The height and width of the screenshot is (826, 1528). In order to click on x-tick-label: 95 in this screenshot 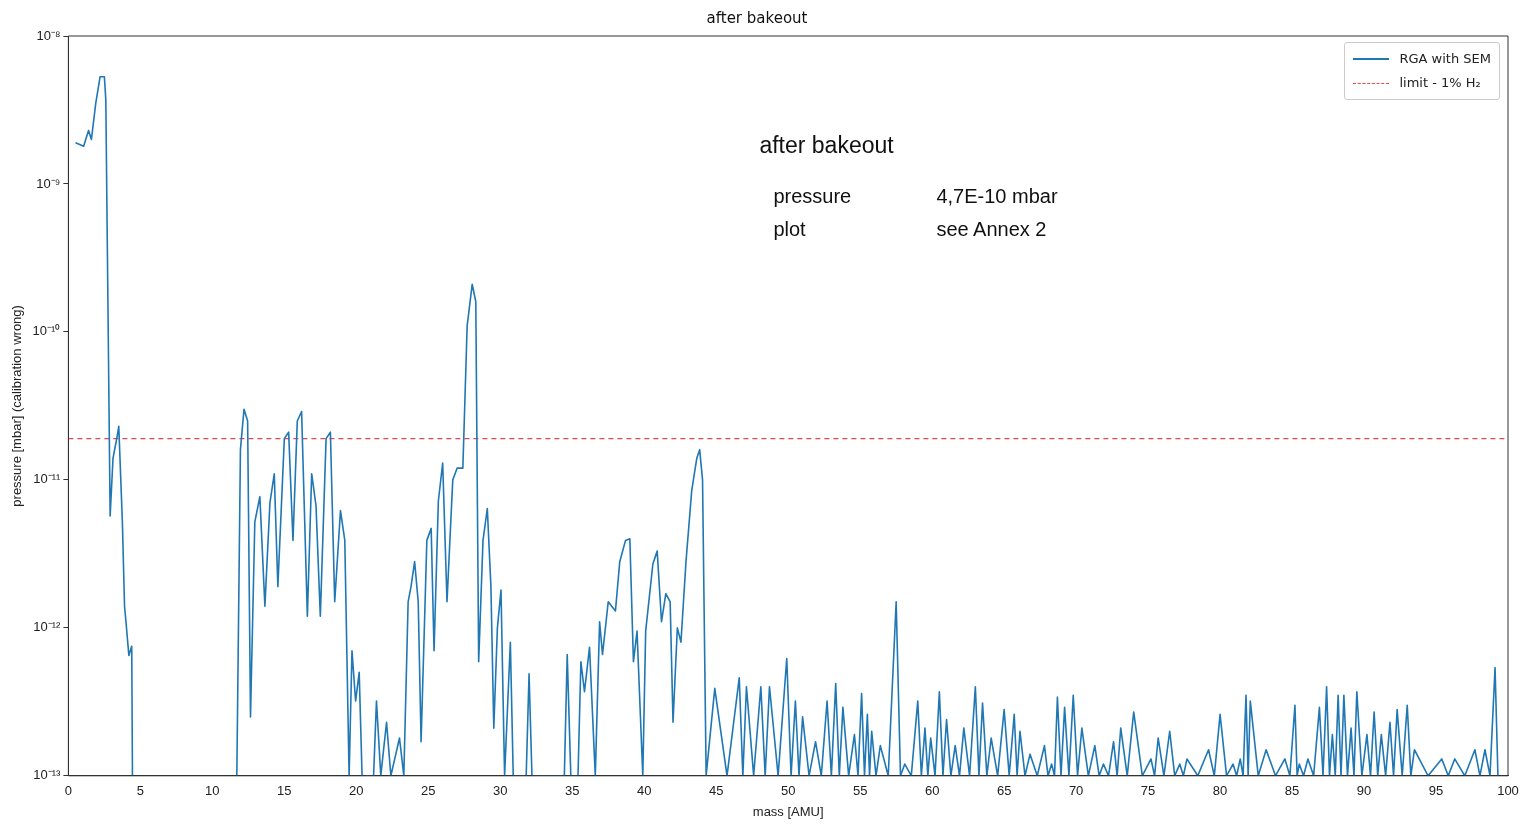, I will do `click(1436, 791)`.